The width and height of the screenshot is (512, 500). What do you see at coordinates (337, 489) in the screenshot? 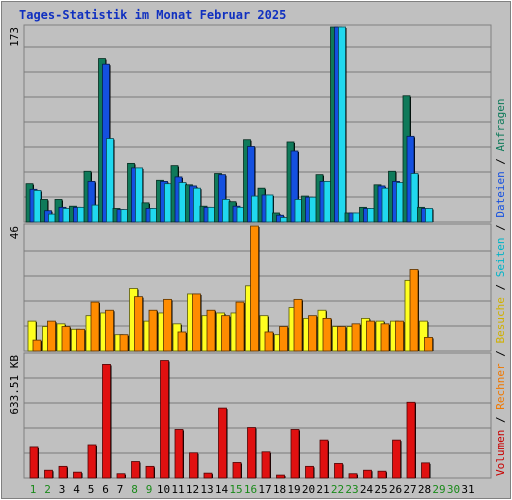
I see `day-label-22: 22` at bounding box center [337, 489].